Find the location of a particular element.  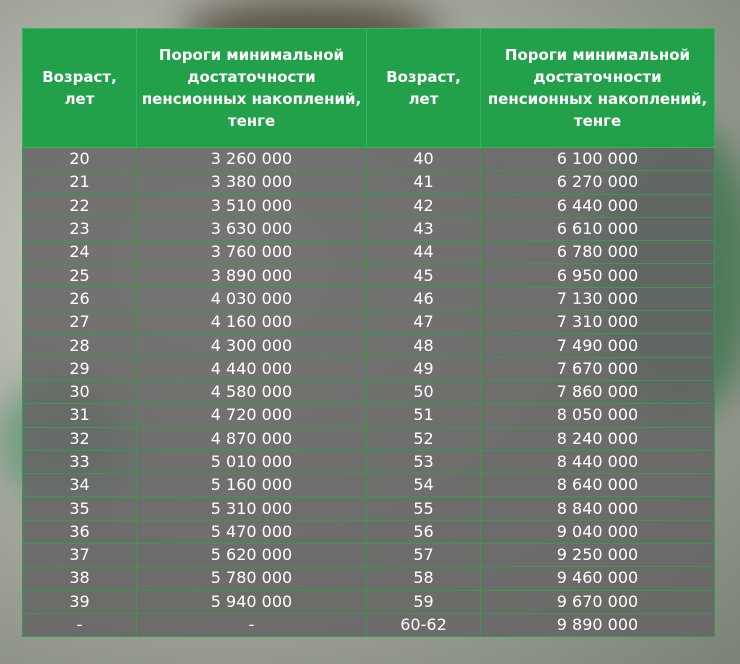

table-row: 26 4 030 000 46 7 130 000 is located at coordinates (368, 299).